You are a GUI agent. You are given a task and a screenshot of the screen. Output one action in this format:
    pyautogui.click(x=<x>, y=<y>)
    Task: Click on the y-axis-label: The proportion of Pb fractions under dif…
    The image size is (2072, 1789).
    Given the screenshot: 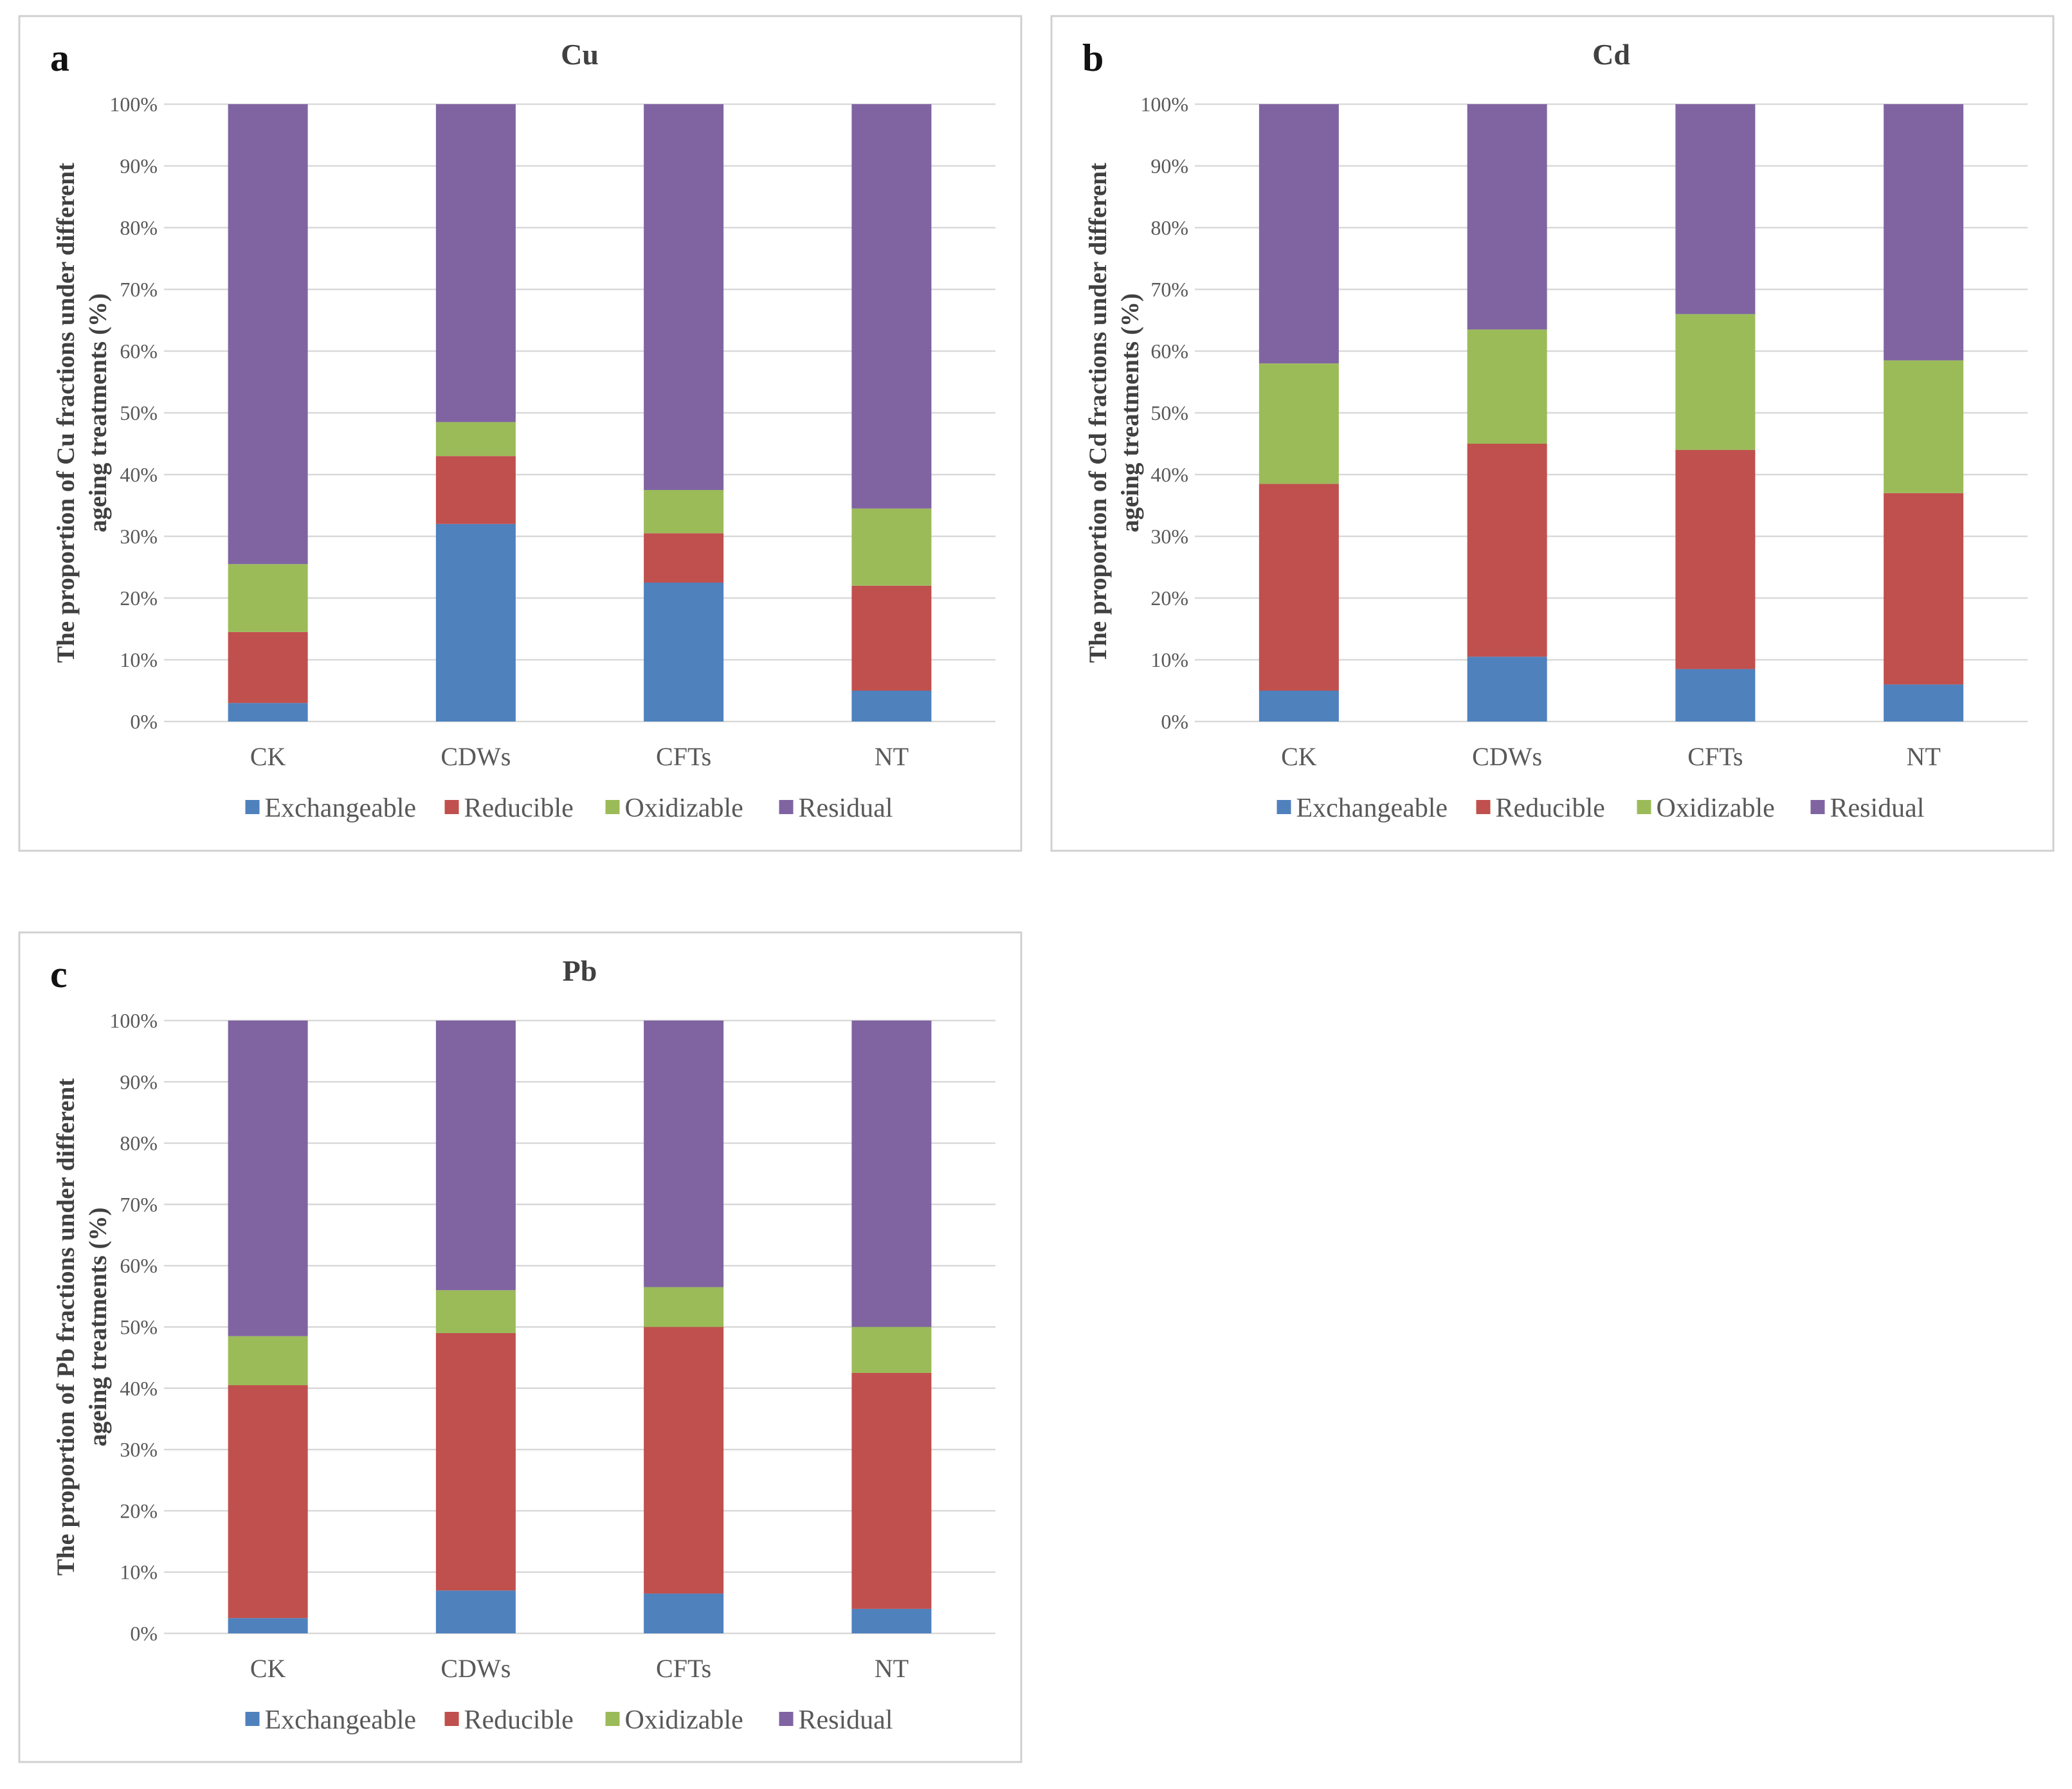 What is the action you would take?
    pyautogui.click(x=82, y=1327)
    